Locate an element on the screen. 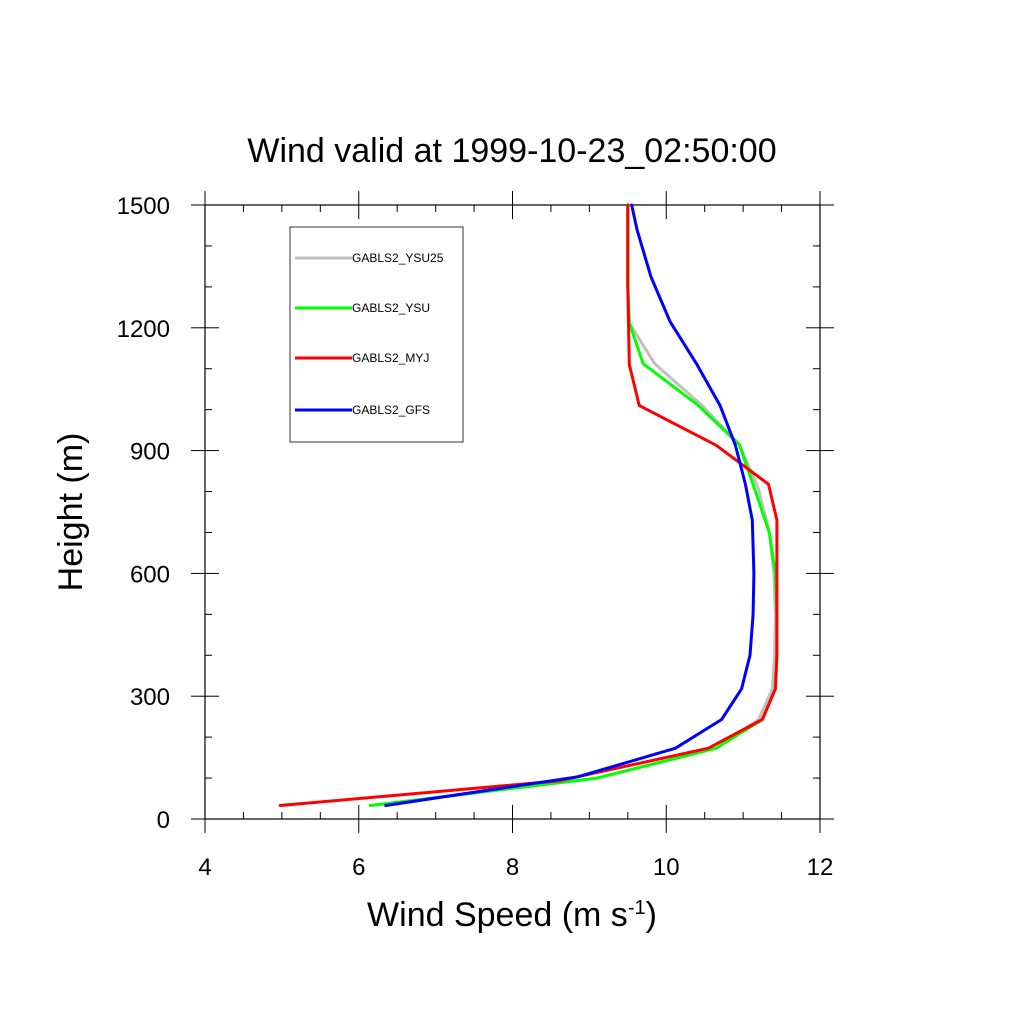  y-tick-label: 600 is located at coordinates (150, 574).